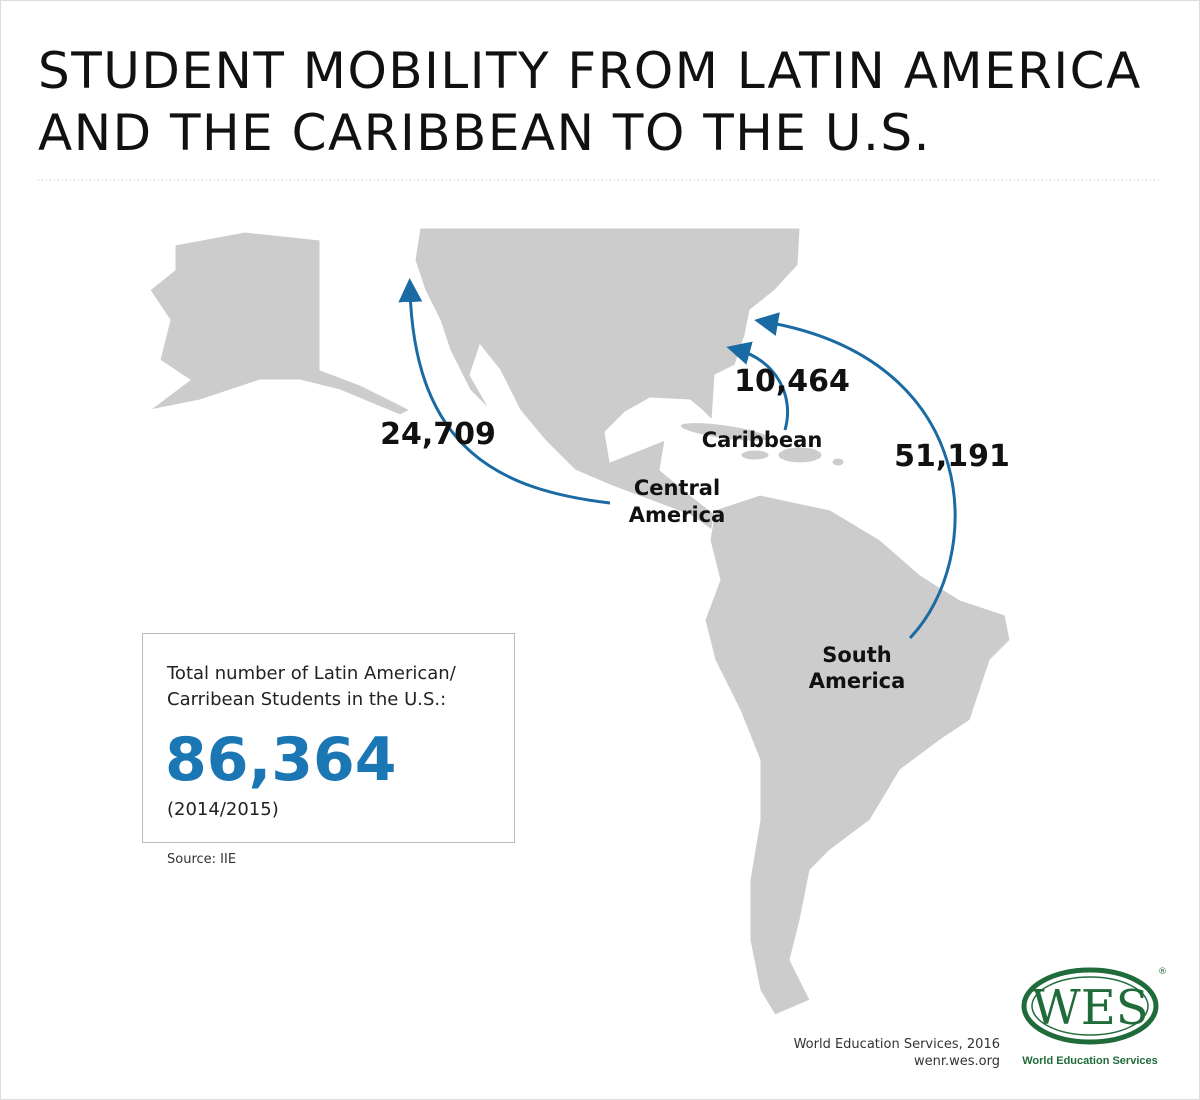  I want to click on logo-mark: WES, so click(1089, 1008).